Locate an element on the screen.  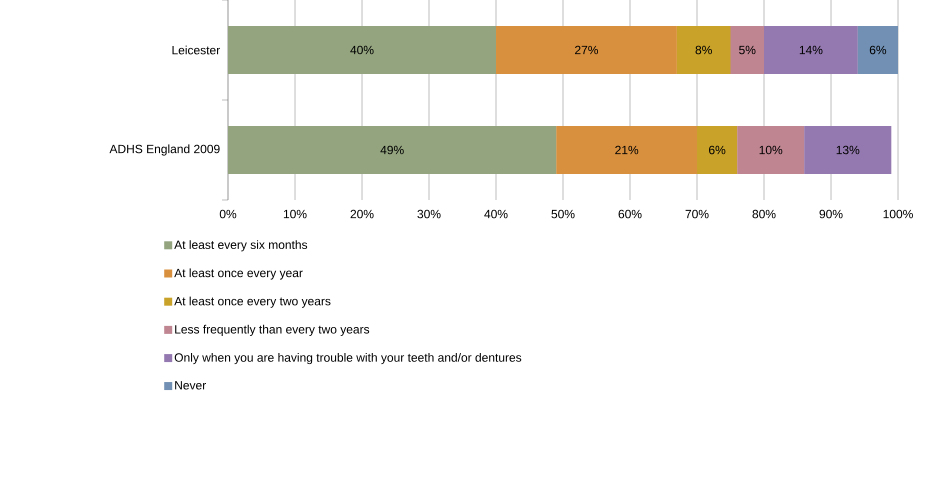
x-tick-label: 0% is located at coordinates (228, 214).